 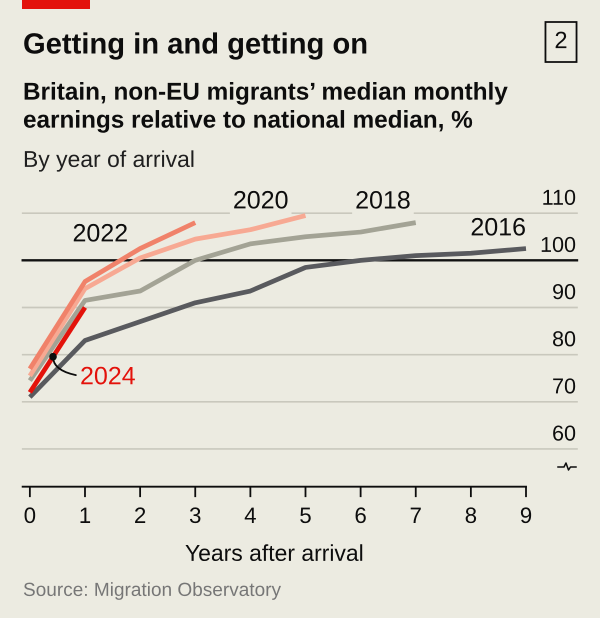 I want to click on chart-title: Getting in and getting on, so click(x=195, y=46).